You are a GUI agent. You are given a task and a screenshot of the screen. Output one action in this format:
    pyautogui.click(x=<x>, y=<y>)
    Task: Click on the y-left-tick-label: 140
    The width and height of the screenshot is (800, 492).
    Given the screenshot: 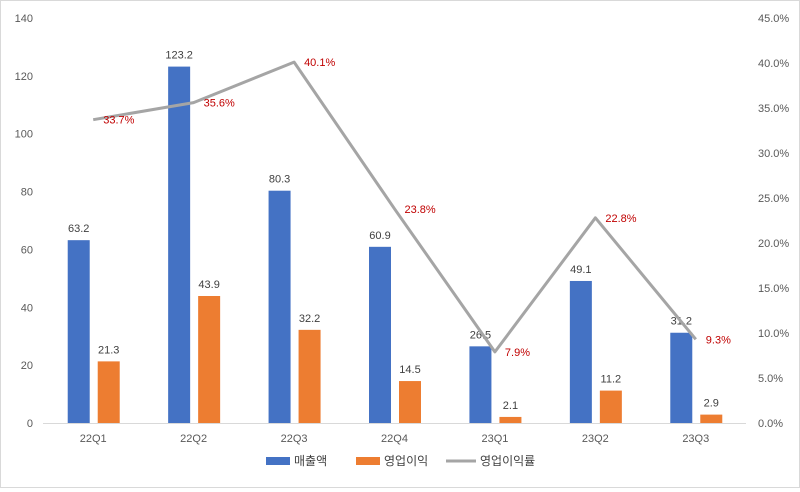 What is the action you would take?
    pyautogui.click(x=24, y=19)
    